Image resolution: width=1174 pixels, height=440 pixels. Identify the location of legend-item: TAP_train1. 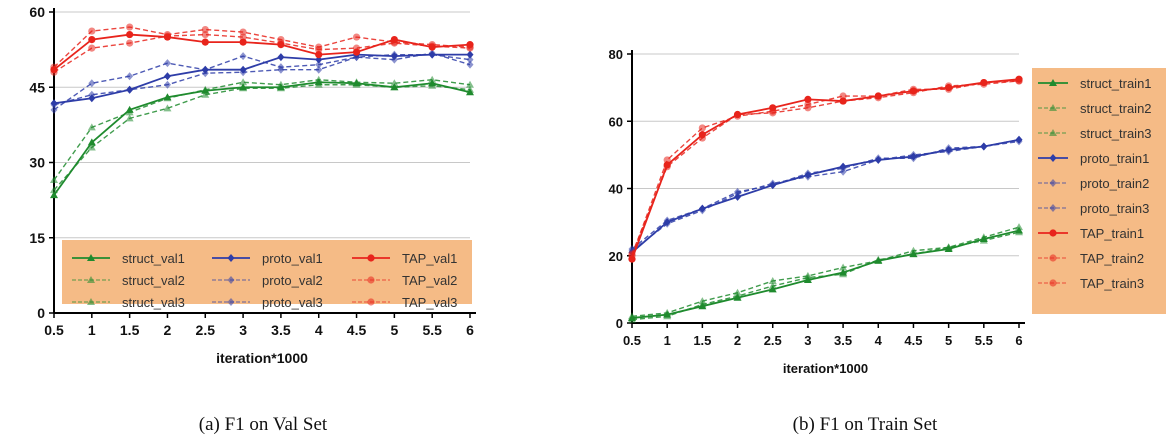
(1091, 233).